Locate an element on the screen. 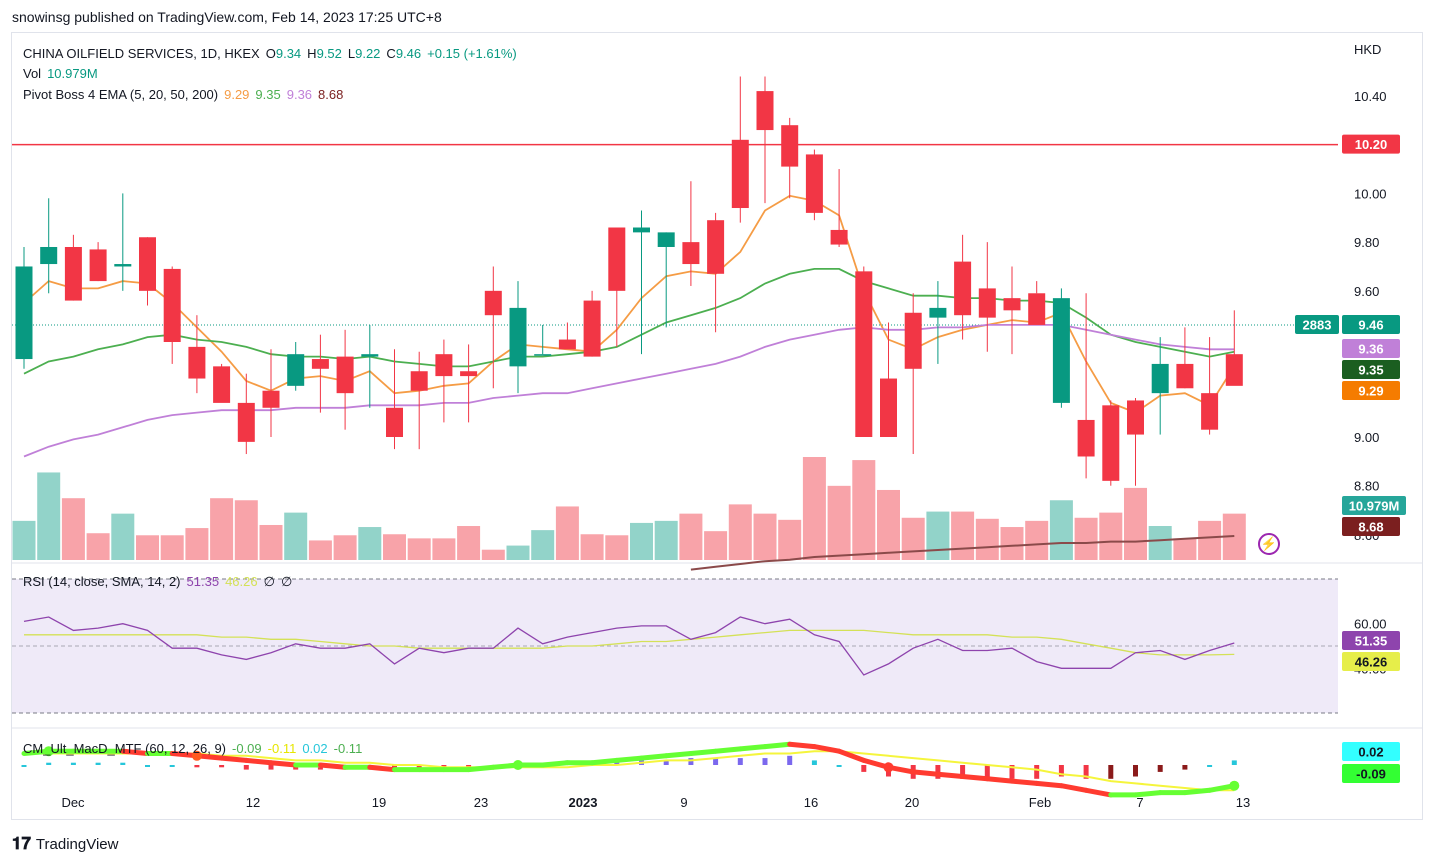 The image size is (1437, 865). price-tick-label: 10.00 is located at coordinates (1370, 193).